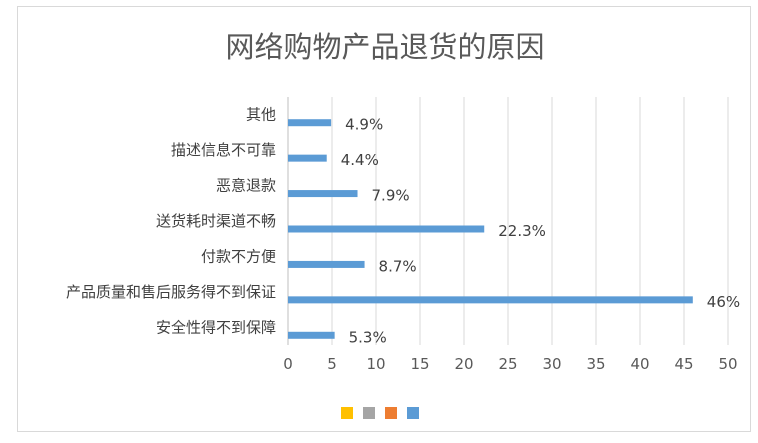  What do you see at coordinates (171, 292) in the screenshot?
I see `category-label: 产品质量和售后服务得不到保证` at bounding box center [171, 292].